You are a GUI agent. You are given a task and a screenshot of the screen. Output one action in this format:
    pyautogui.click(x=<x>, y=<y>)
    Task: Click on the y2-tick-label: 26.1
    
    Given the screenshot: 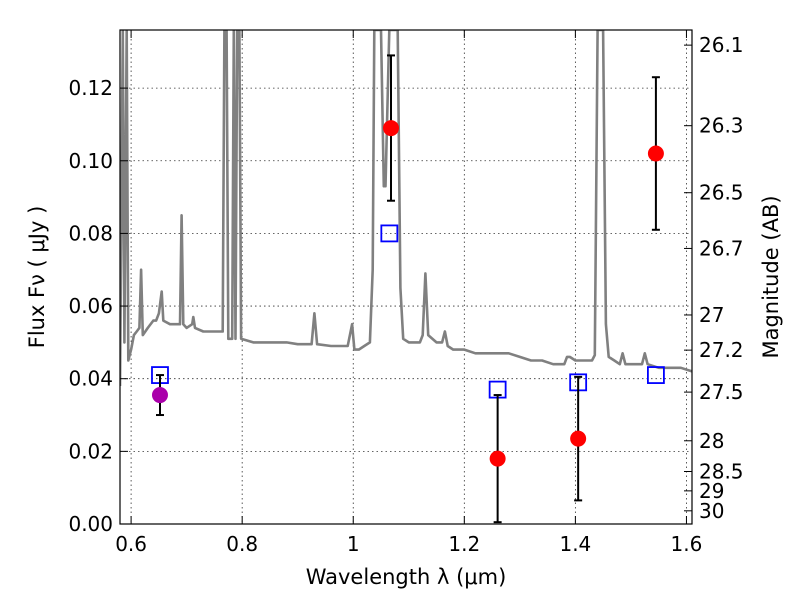 What is the action you would take?
    pyautogui.click(x=721, y=45)
    